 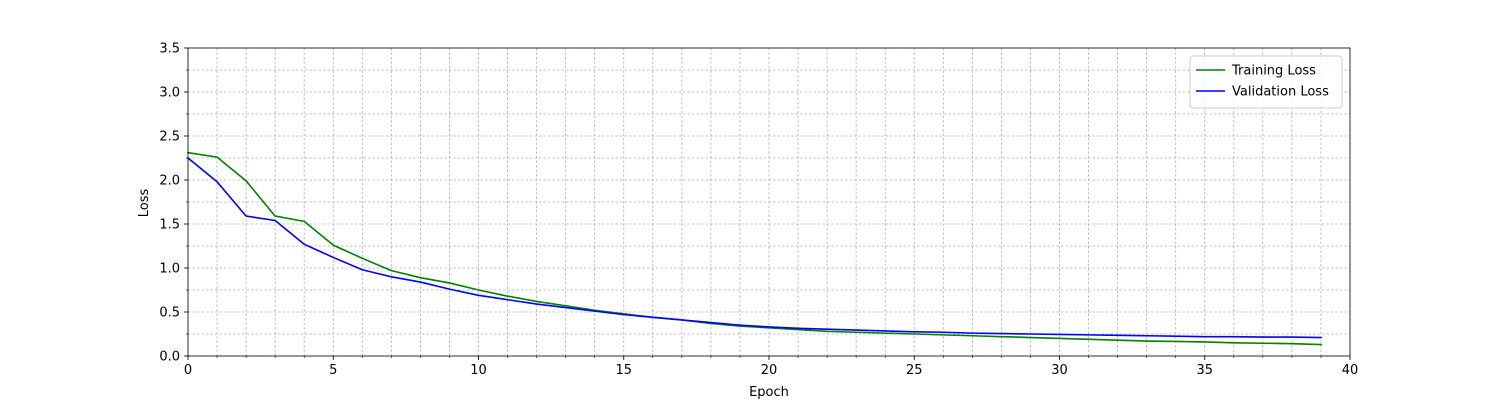 I want to click on x-tick-label: 40, so click(x=1350, y=370).